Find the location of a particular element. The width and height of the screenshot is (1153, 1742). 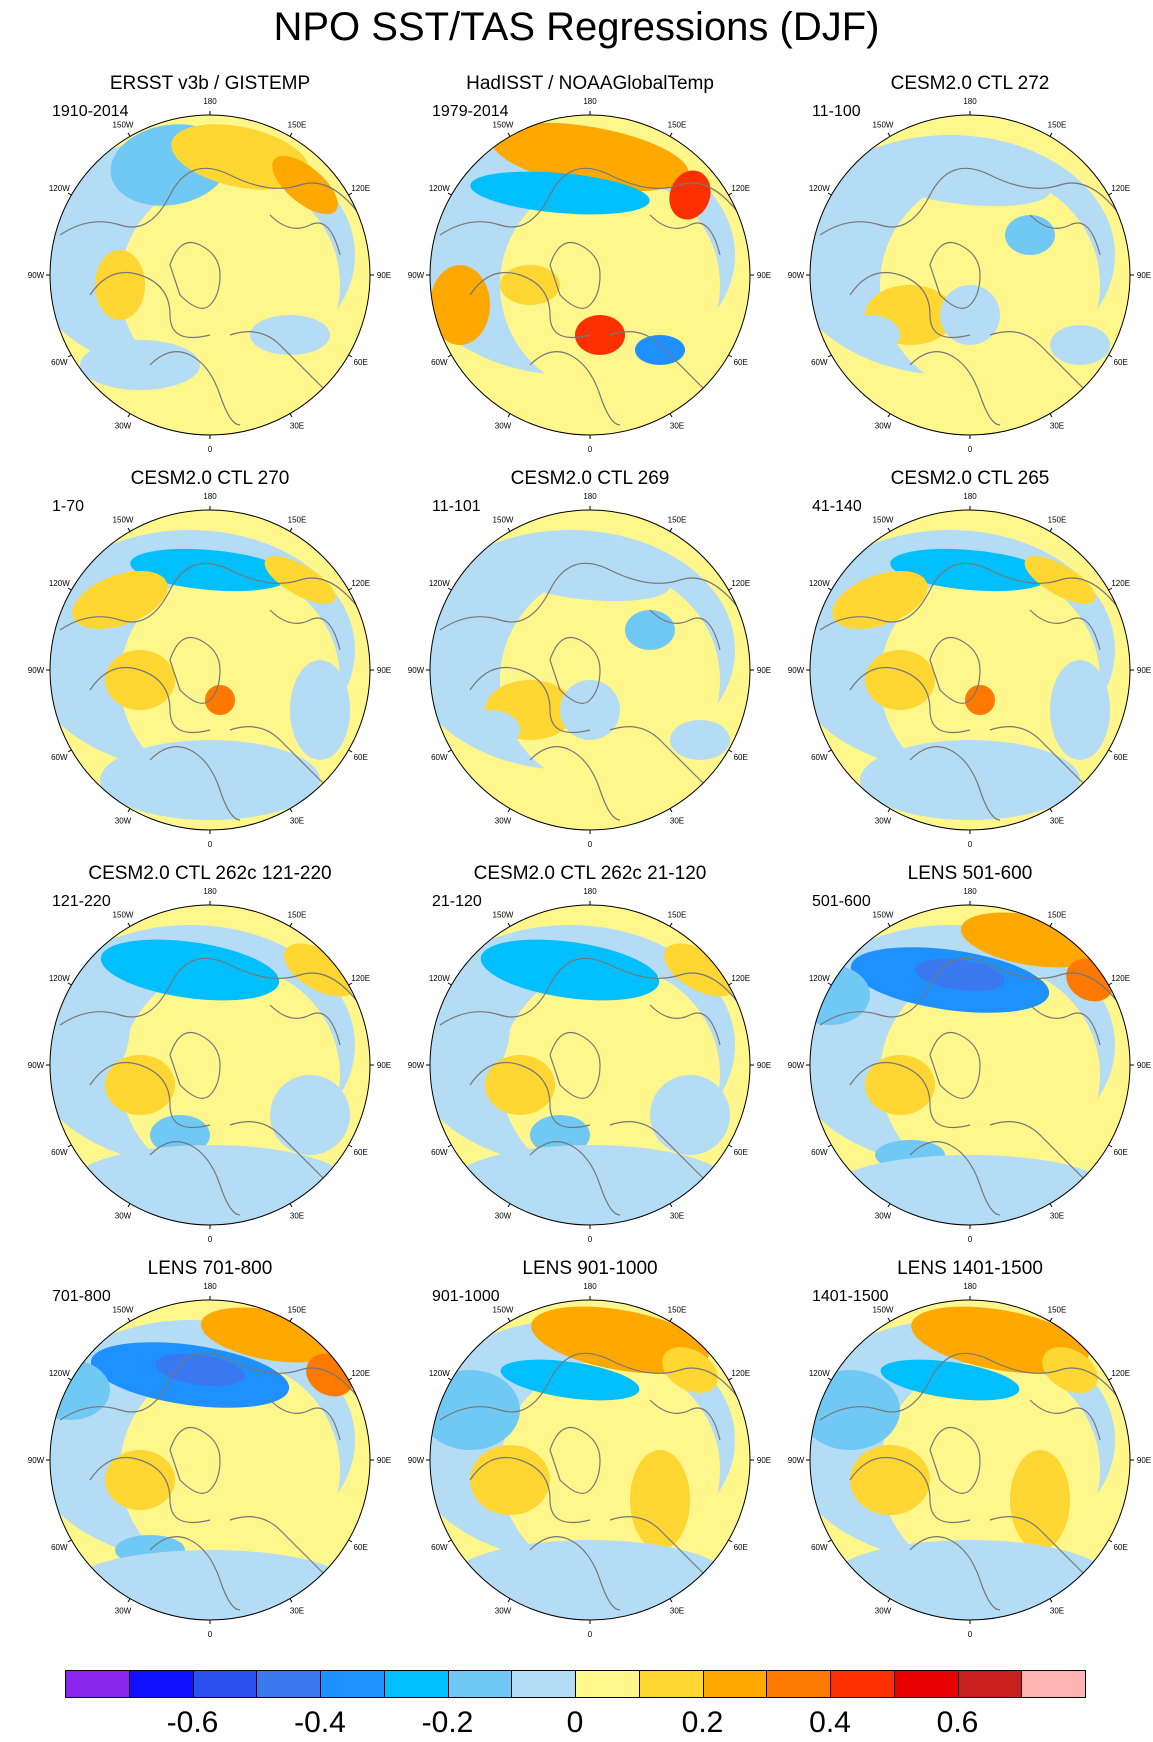

panel-title: HadISST / NOAAGlobalTemp is located at coordinates (590, 83).